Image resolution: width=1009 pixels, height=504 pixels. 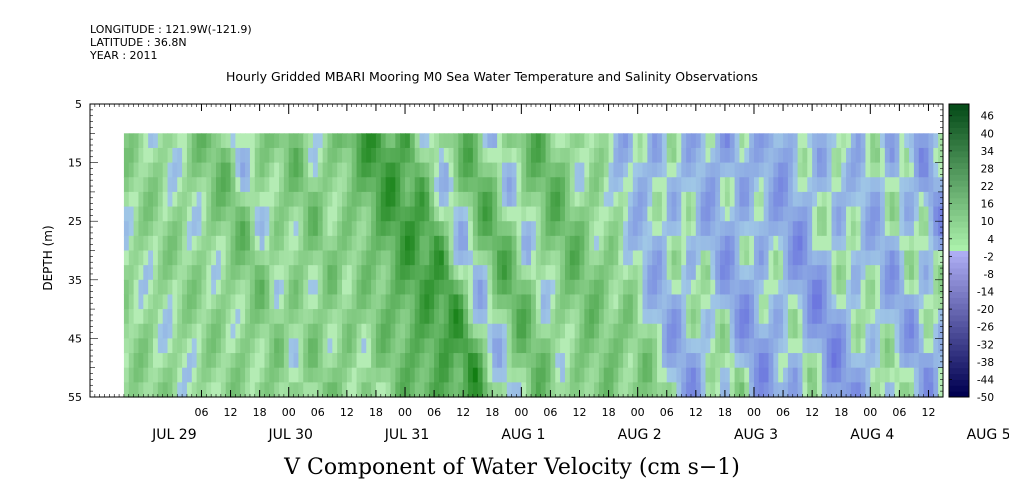 I want to click on colorbar-swatch, so click(x=959, y=160).